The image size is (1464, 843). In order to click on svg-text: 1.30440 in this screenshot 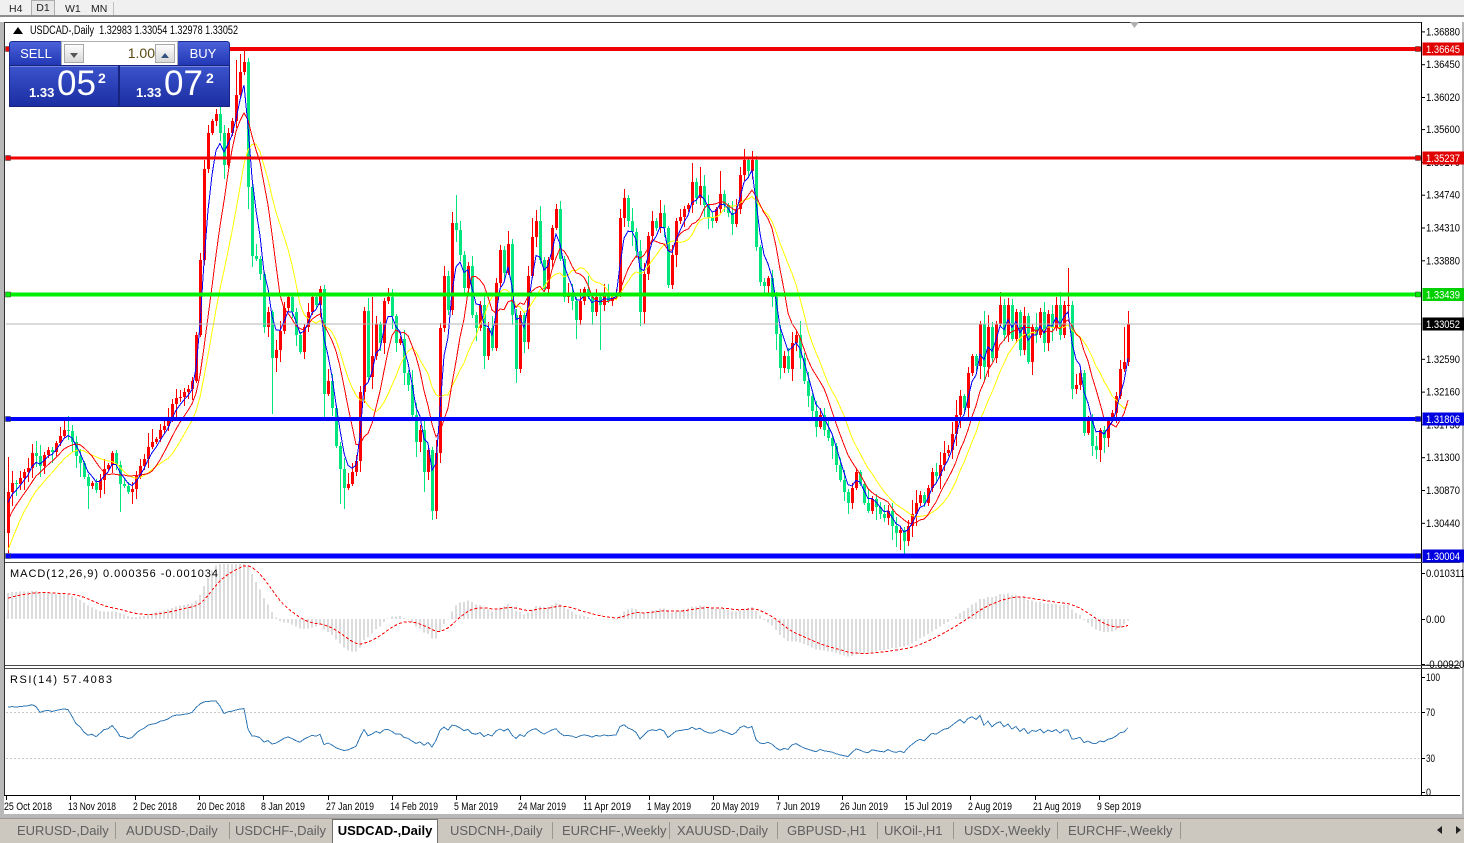, I will do `click(1443, 524)`.